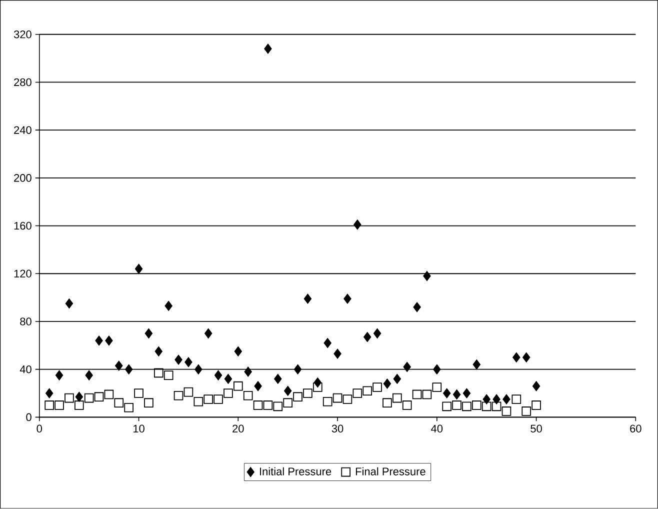  Describe the element at coordinates (23, 82) in the screenshot. I see `y-tick-label: 280` at that location.